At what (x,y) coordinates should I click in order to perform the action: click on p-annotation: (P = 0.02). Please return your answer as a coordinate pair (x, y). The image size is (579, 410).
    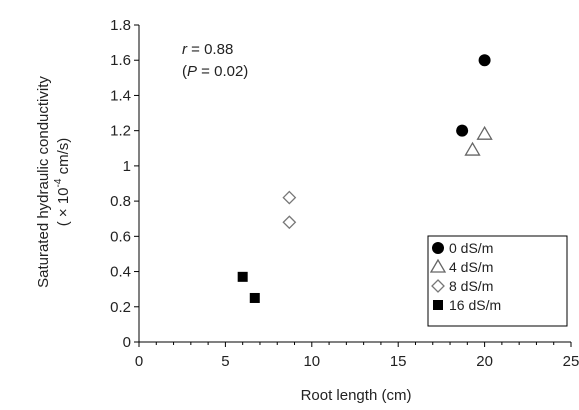
    Looking at the image, I should click on (215, 71).